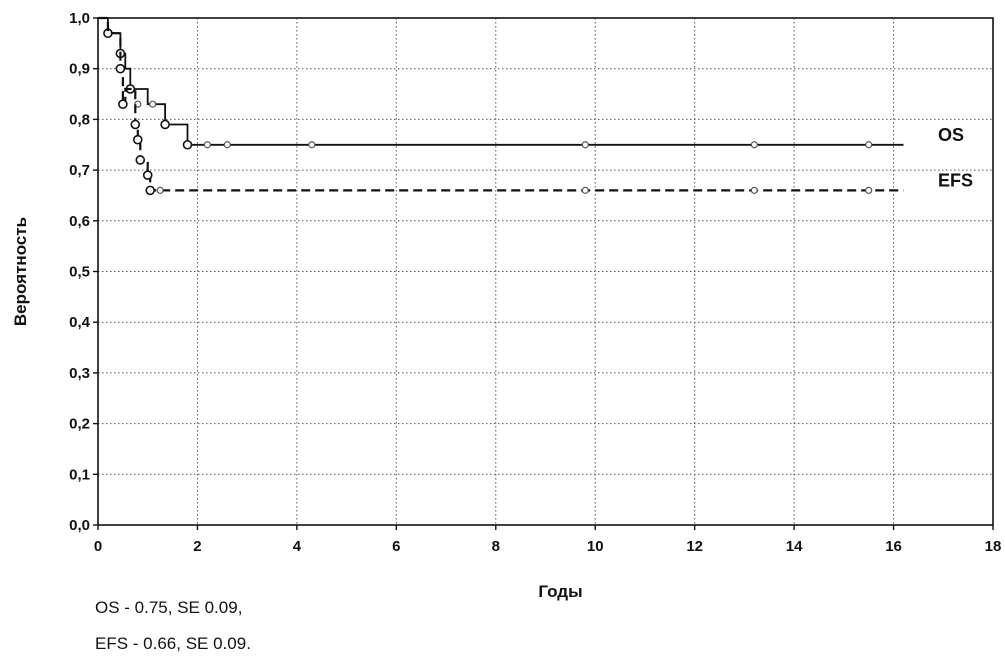 Image resolution: width=1005 pixels, height=669 pixels. Describe the element at coordinates (98, 546) in the screenshot. I see `x-tick-label: 0` at that location.